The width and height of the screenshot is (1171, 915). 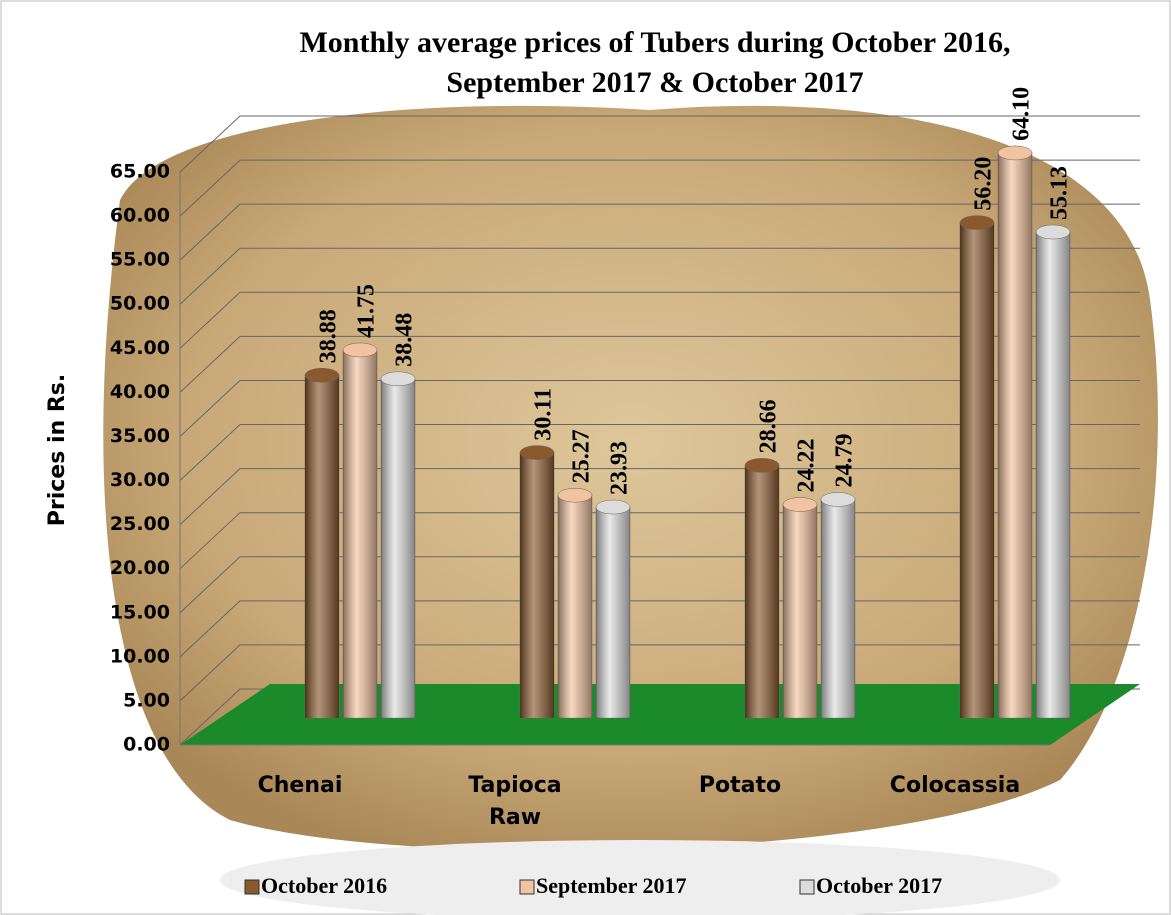 What do you see at coordinates (140, 216) in the screenshot?
I see `y-tick-label: 60.00` at bounding box center [140, 216].